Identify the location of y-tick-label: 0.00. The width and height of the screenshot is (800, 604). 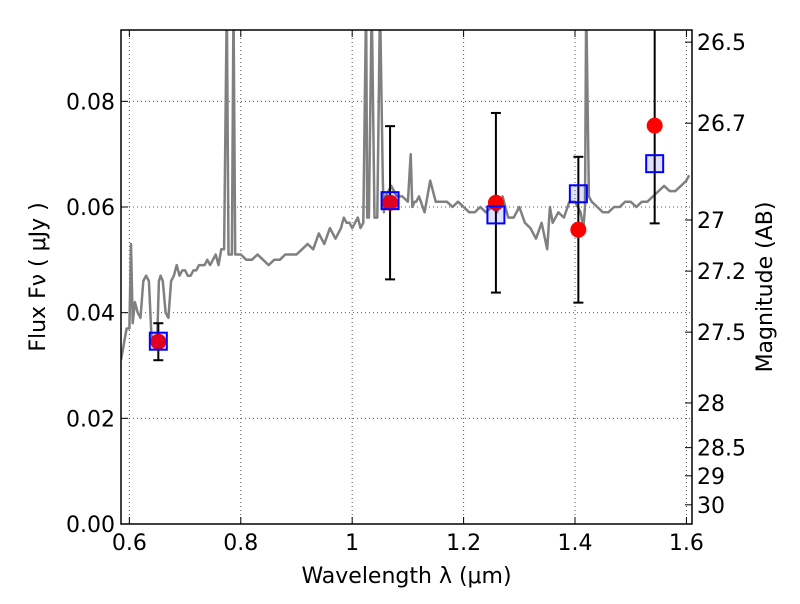
(90, 525).